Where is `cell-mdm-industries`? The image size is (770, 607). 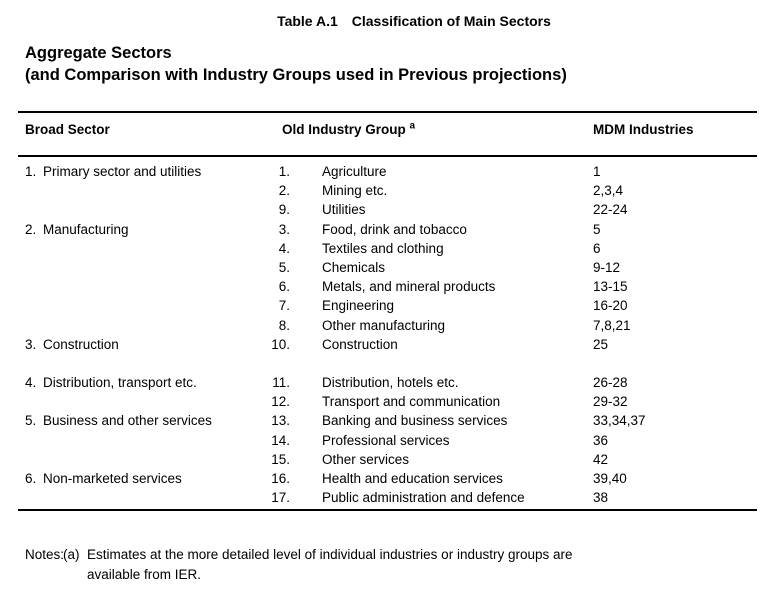
cell-mdm-industries is located at coordinates (675, 363).